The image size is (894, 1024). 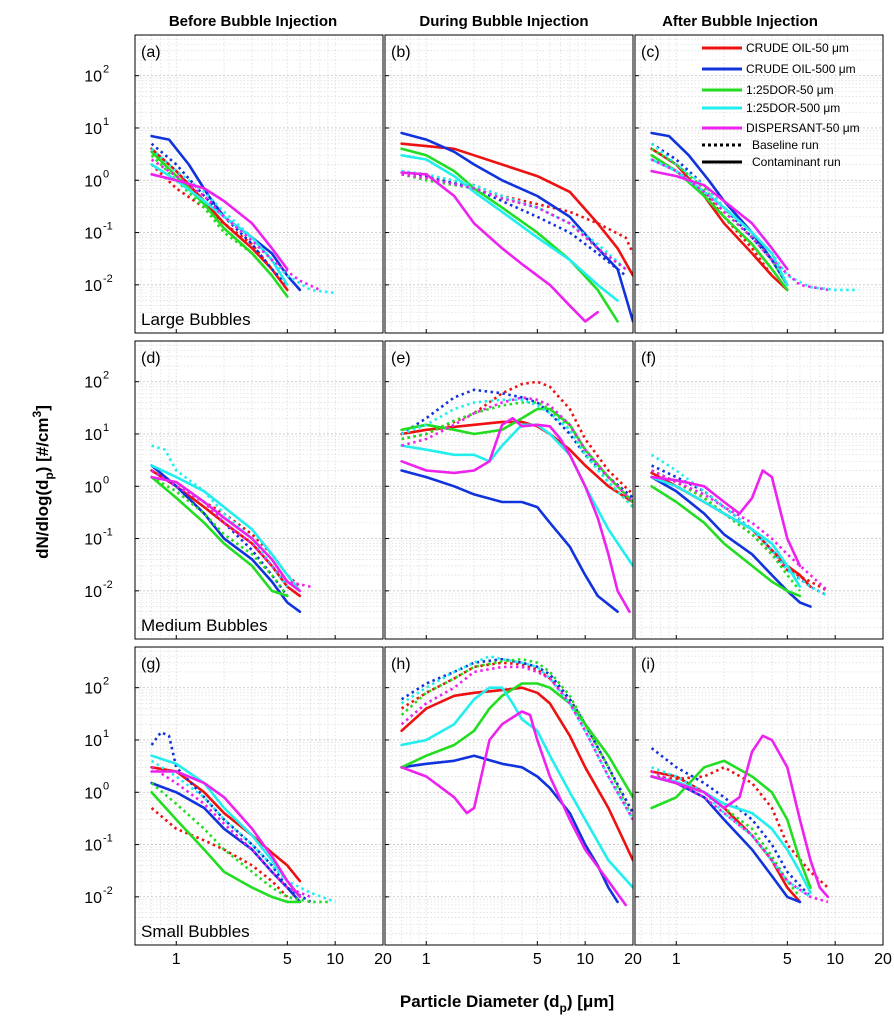 I want to click on panel-i: (i), so click(x=759, y=796).